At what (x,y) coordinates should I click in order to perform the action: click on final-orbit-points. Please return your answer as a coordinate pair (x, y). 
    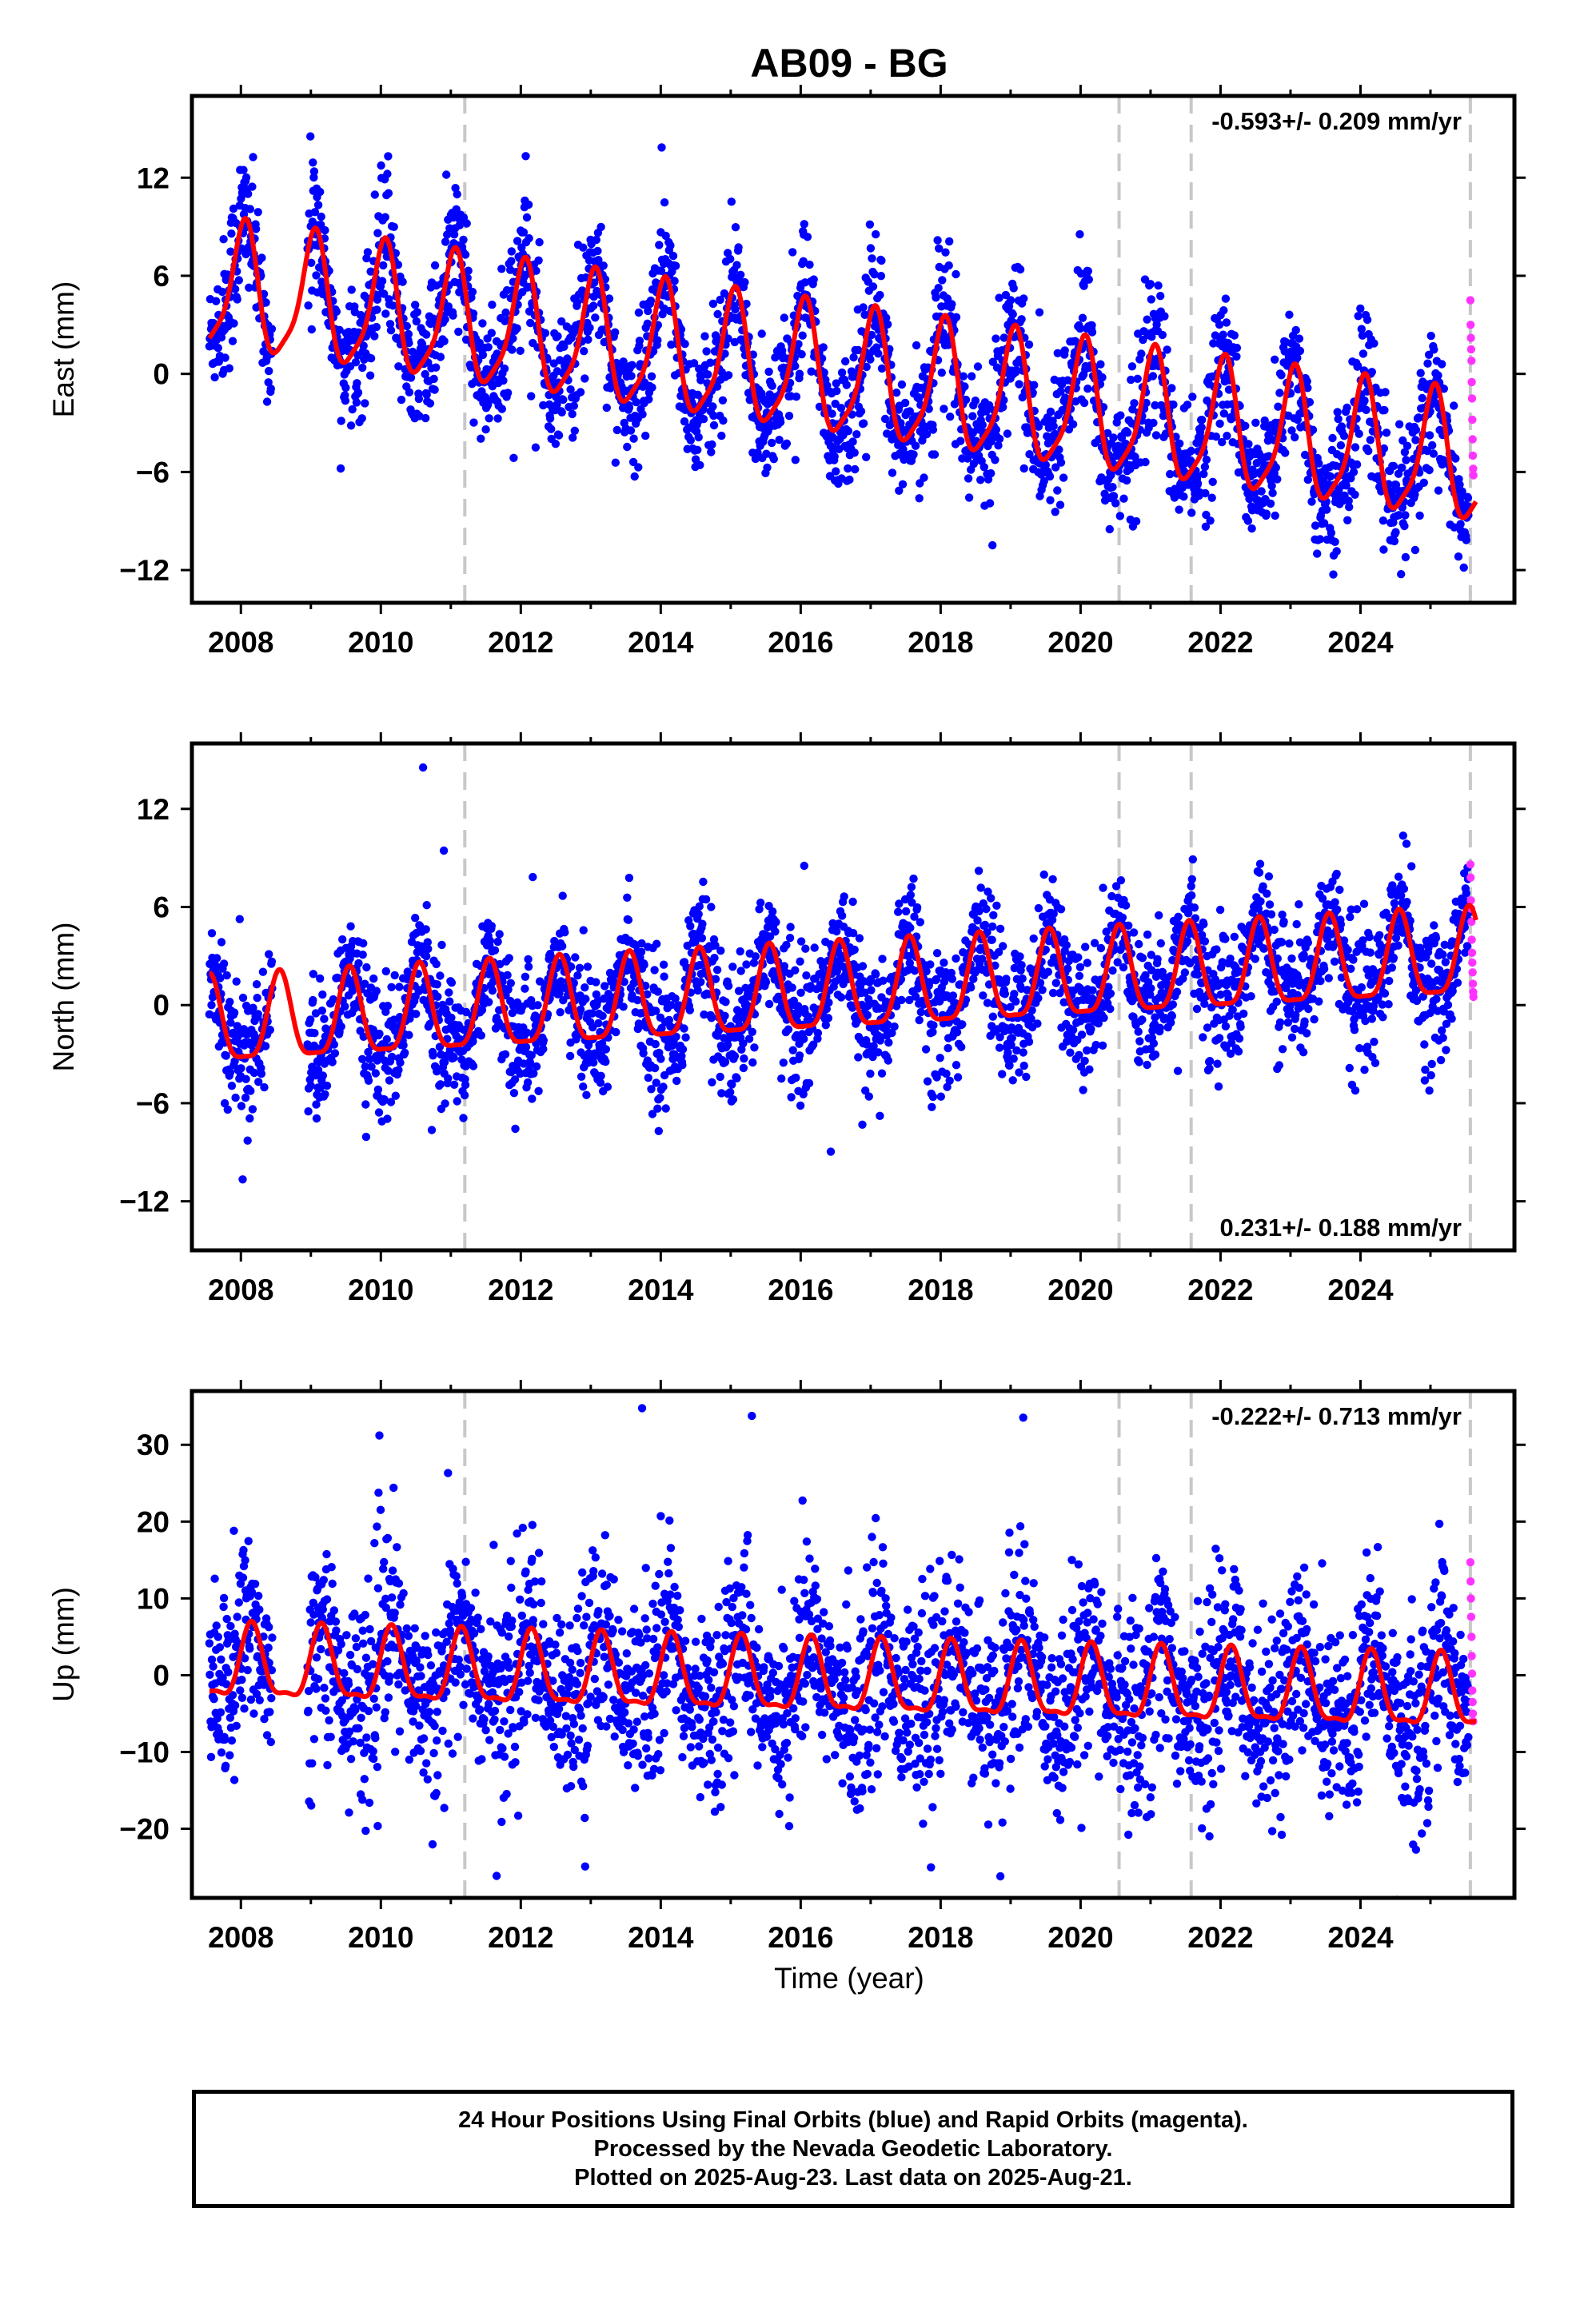
    Looking at the image, I should click on (840, 973).